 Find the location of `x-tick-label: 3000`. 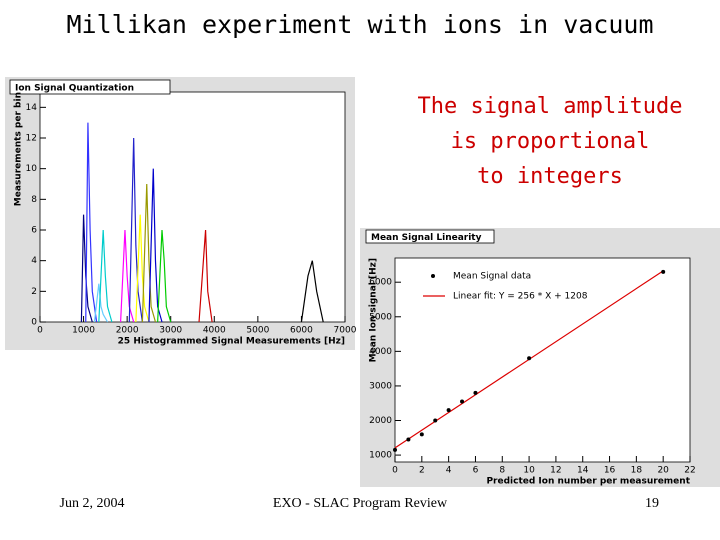

x-tick-label: 3000 is located at coordinates (170, 331).